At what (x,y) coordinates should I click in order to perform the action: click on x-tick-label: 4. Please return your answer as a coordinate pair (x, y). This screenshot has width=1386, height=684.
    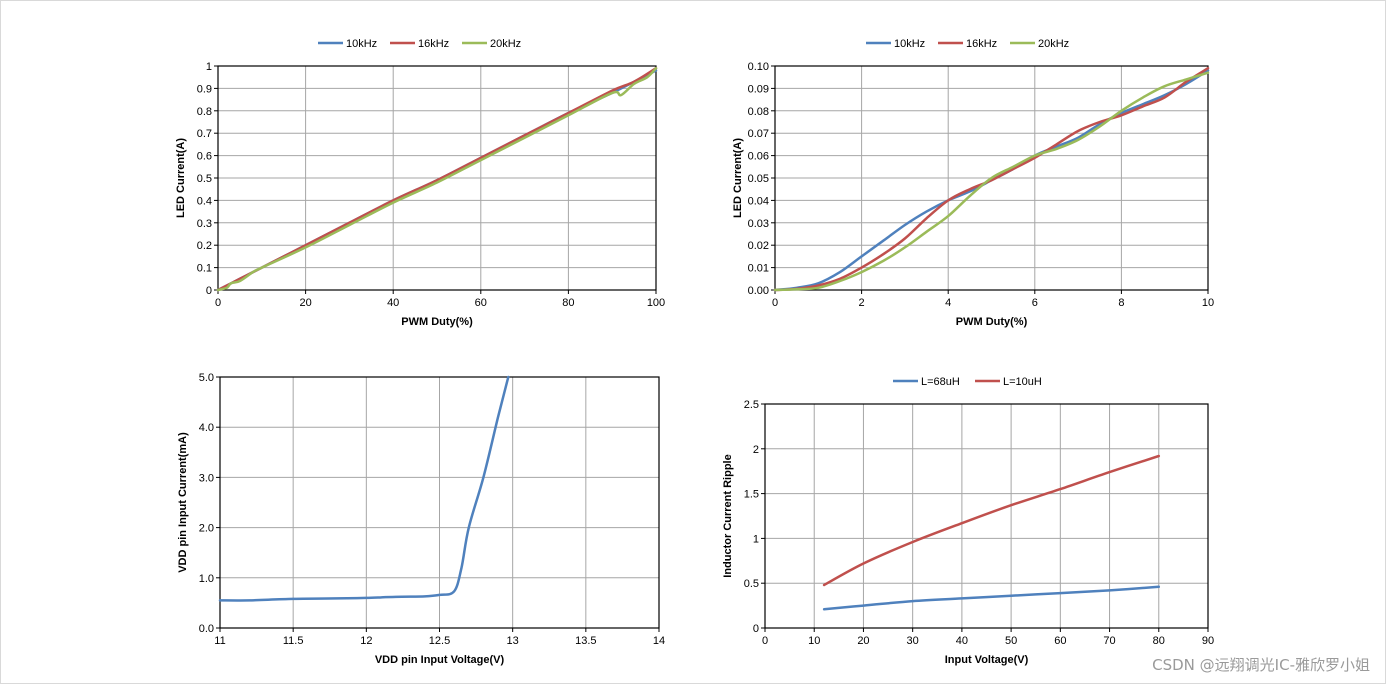
    Looking at the image, I should click on (948, 303).